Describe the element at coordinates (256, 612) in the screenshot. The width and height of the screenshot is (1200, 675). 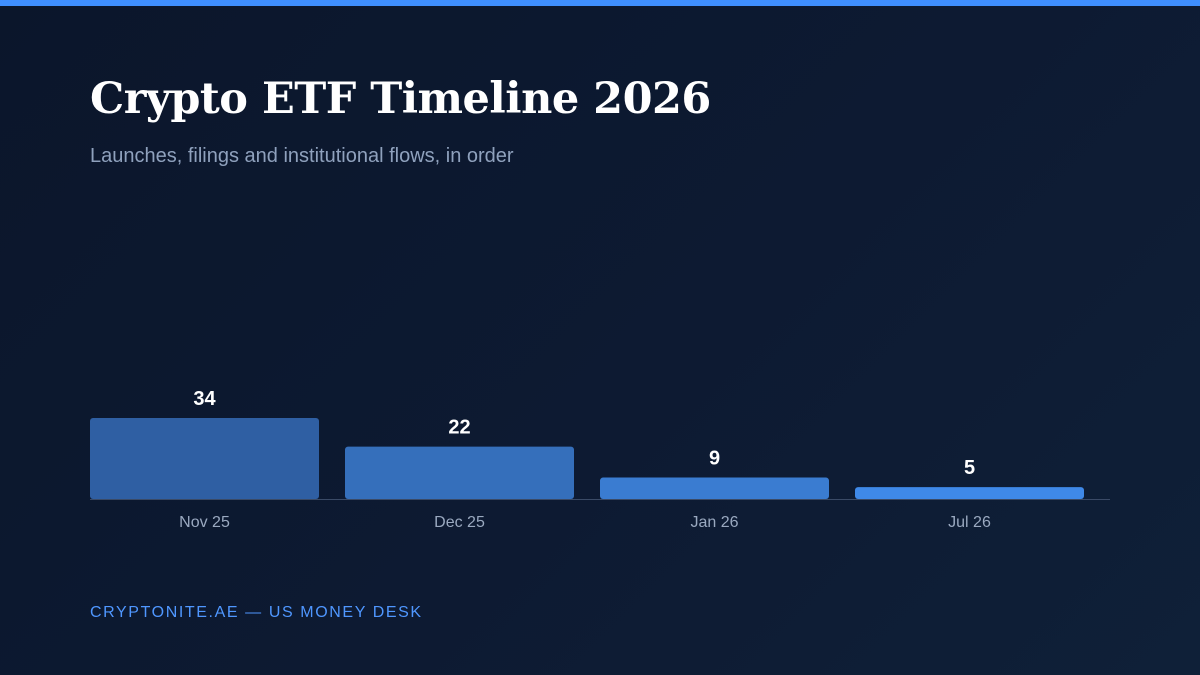
I see `footer-credit: CRYPTONITE.AE — US MONEY DESK` at that location.